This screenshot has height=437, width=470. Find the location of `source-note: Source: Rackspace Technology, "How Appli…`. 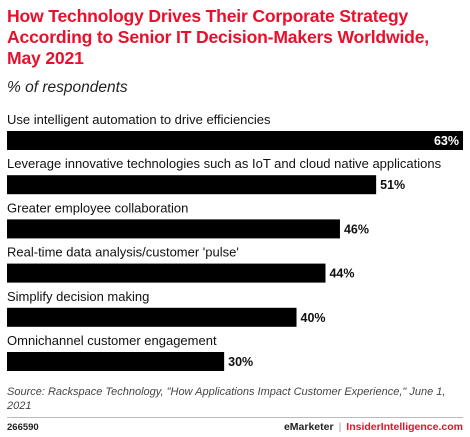

source-note: Source: Rackspace Technology, "How Appli… is located at coordinates (226, 399).